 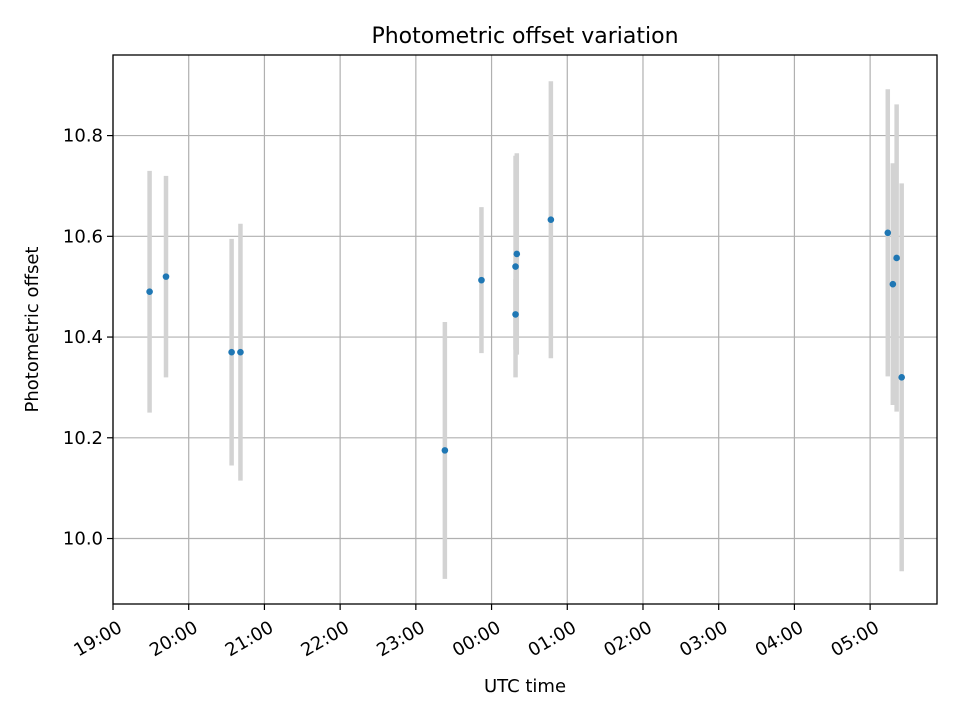 I want to click on x-tick-label: 23:00, so click(x=400, y=639).